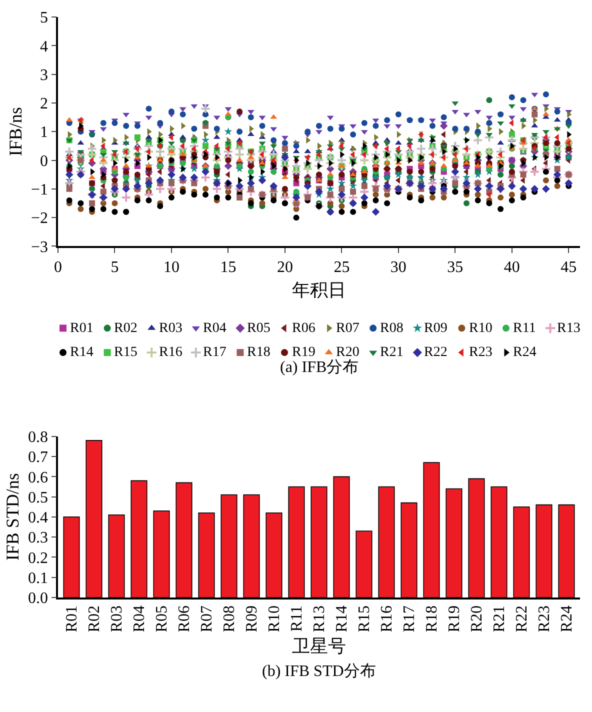 The width and height of the screenshot is (592, 712). What do you see at coordinates (38, 518) in the screenshot?
I see `y-tick-label: 0.4` at bounding box center [38, 518].